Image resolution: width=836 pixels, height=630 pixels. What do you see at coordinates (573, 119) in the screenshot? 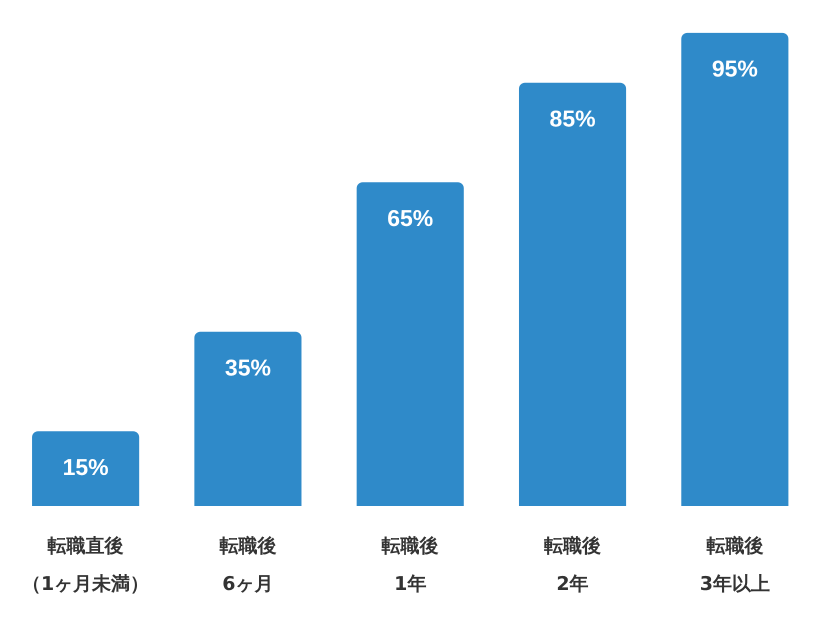
I see `data-label: 85%` at bounding box center [573, 119].